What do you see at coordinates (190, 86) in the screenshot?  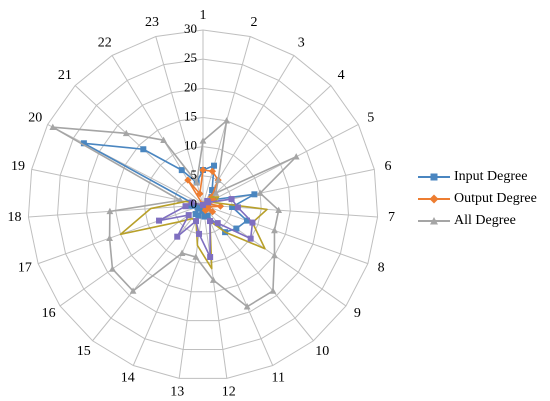 I see `r-tick-label-20: 20` at bounding box center [190, 86].